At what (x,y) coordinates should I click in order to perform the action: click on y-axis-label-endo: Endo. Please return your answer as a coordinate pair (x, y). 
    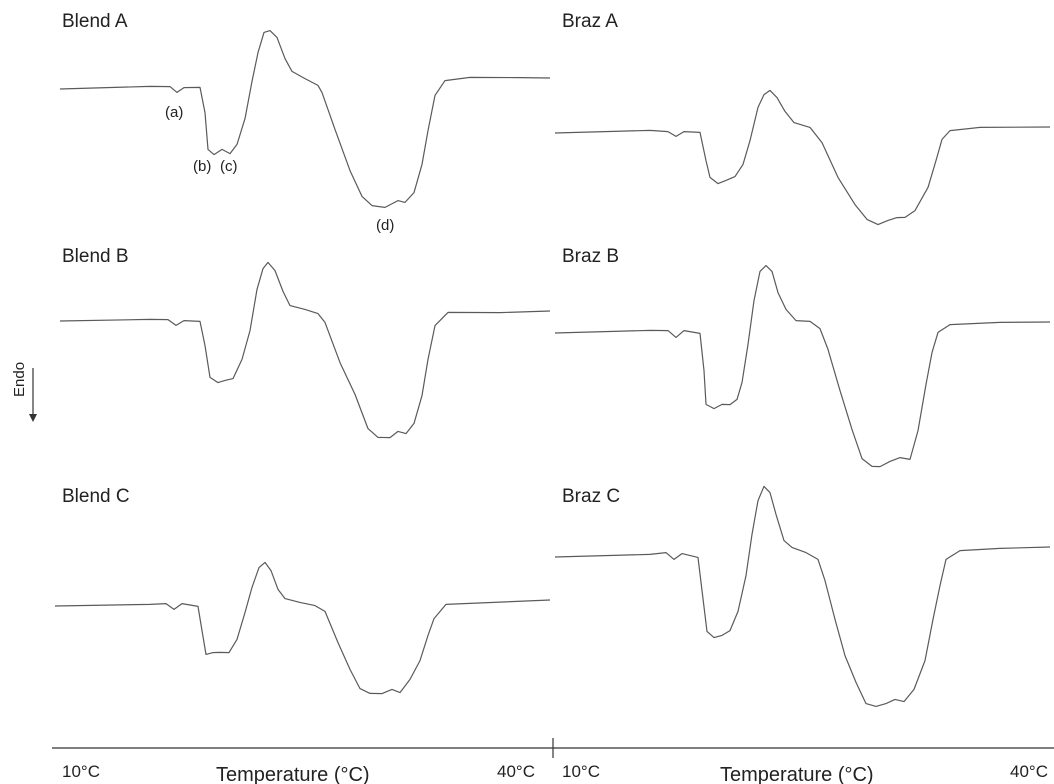
    Looking at the image, I should click on (19, 379).